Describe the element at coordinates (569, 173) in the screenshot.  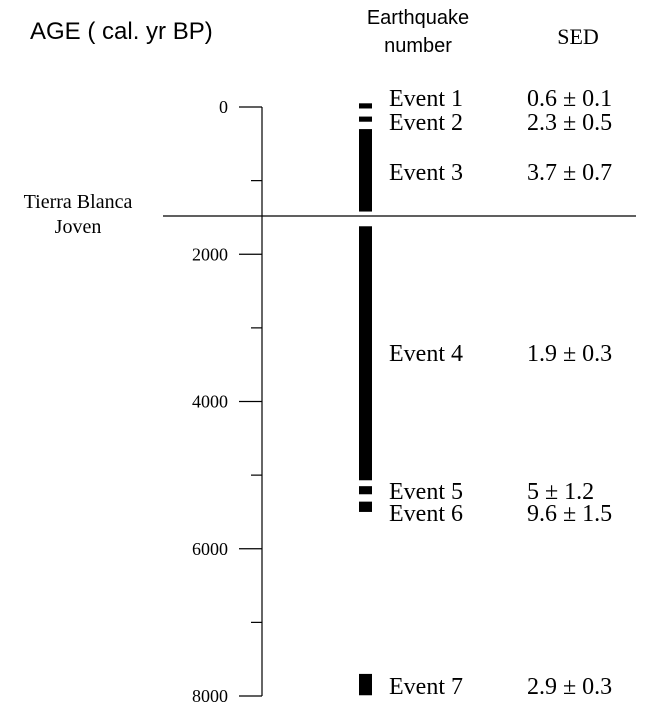
I see `sed-value: 3.7 ± 0.7` at that location.